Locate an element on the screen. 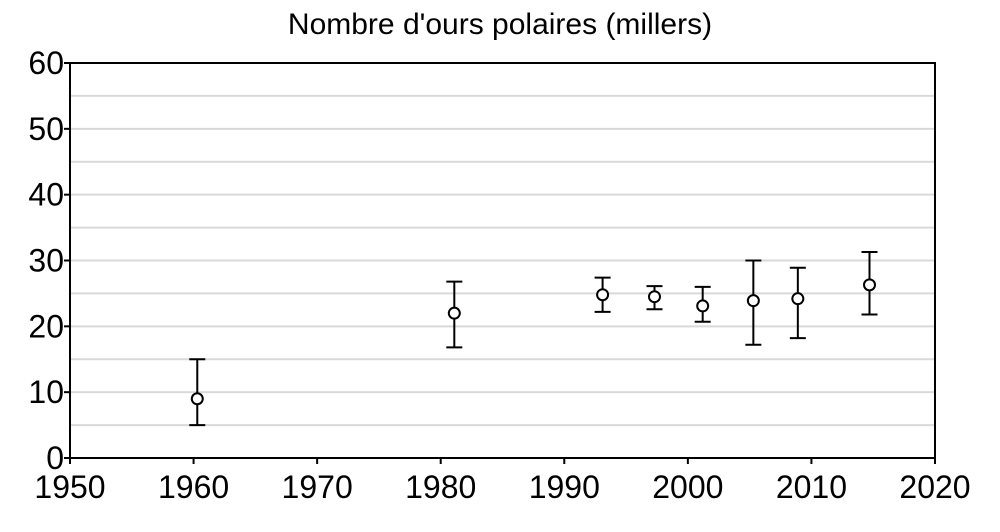 This screenshot has height=532, width=1000. y-tick-label: 40 is located at coordinates (46, 195).